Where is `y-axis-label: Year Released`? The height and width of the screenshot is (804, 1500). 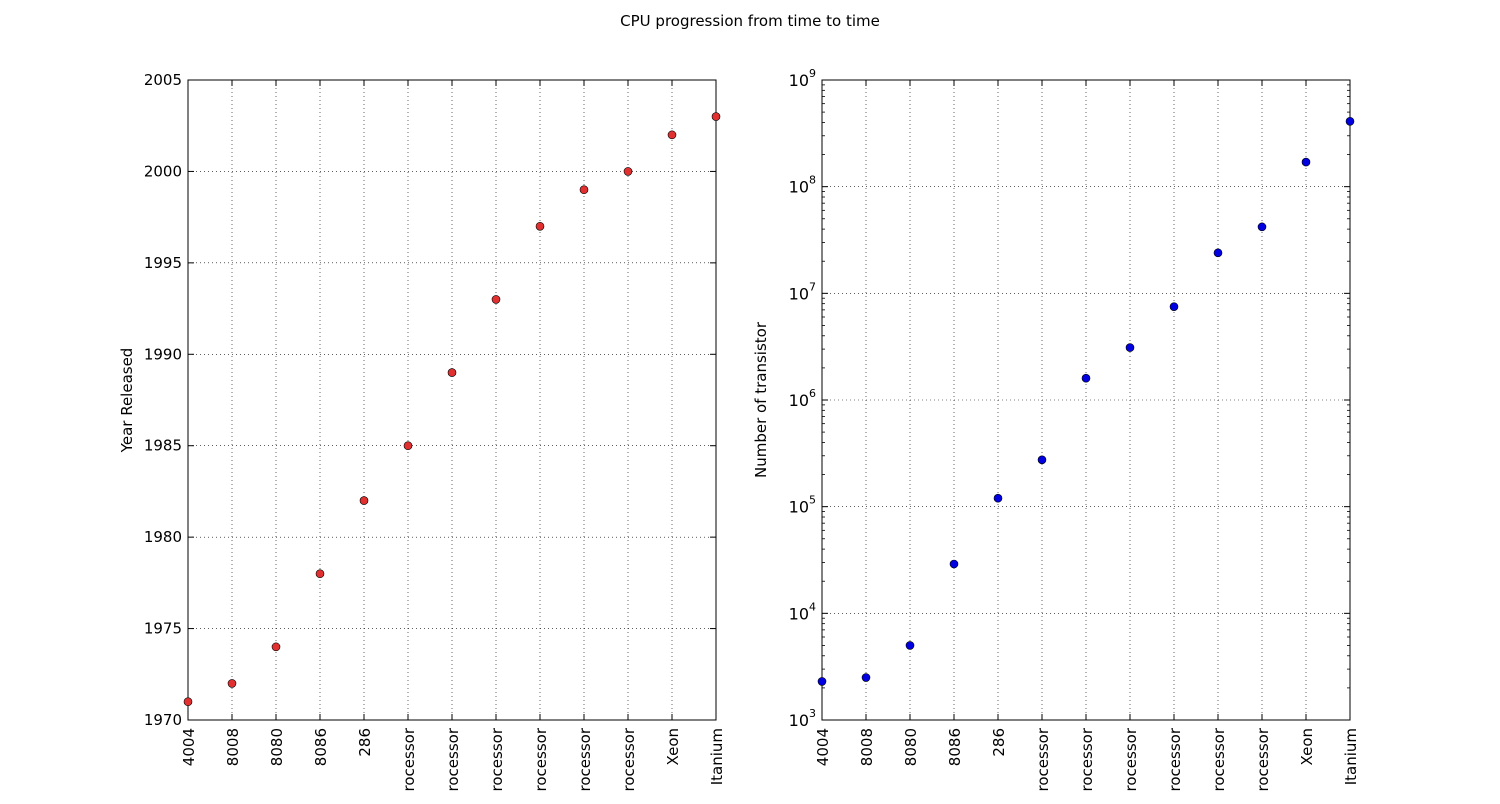 y-axis-label: Year Released is located at coordinates (127, 401).